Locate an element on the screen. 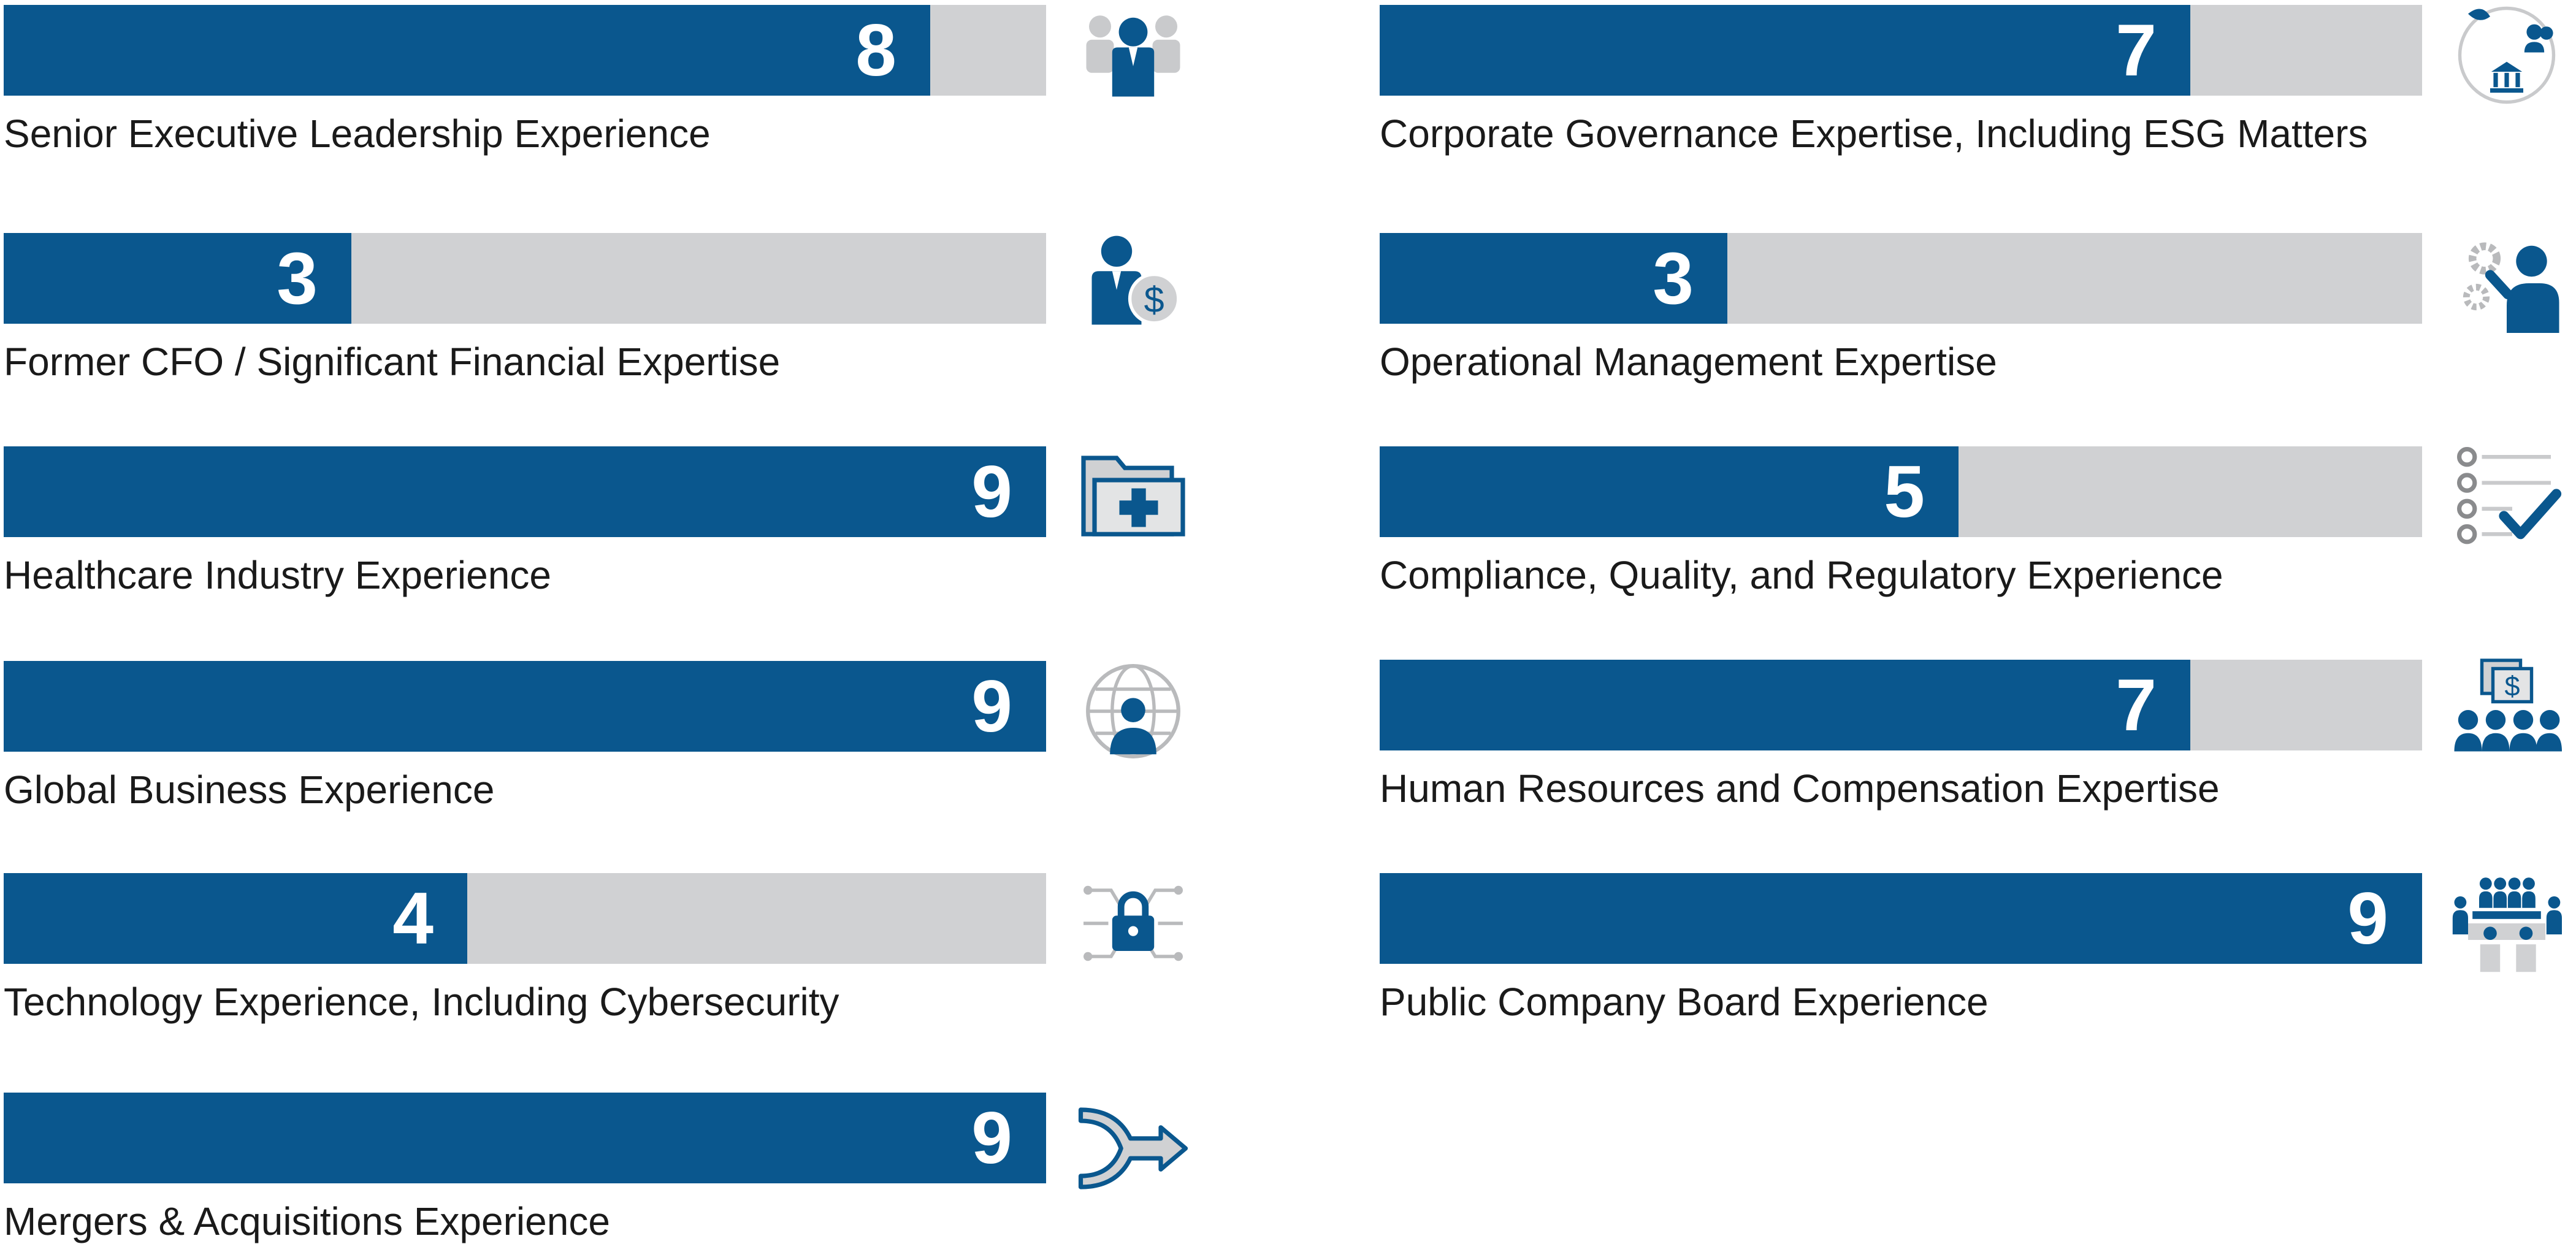 The image size is (2576, 1252). skill-item: 9 Mergers & Acquisitions Experience is located at coordinates (678, 1172).